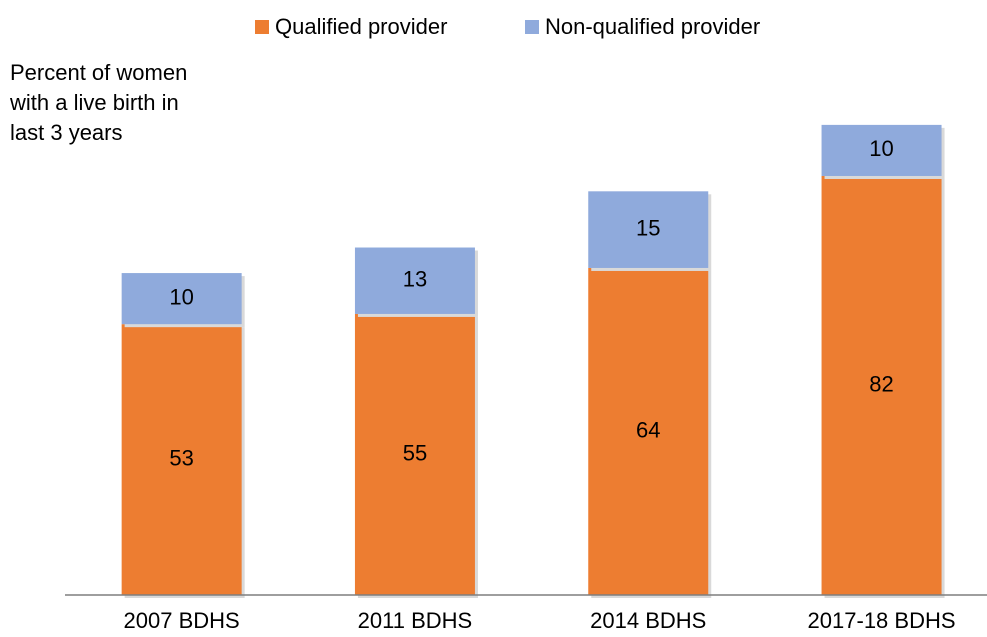  I want to click on x-tick-label: 2017-18 BDHS, so click(882, 620).